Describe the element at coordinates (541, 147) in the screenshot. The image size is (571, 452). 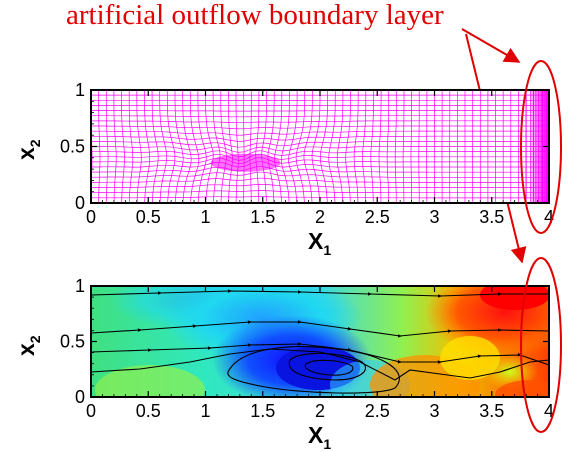
I see `outflow-ellipse-top` at that location.